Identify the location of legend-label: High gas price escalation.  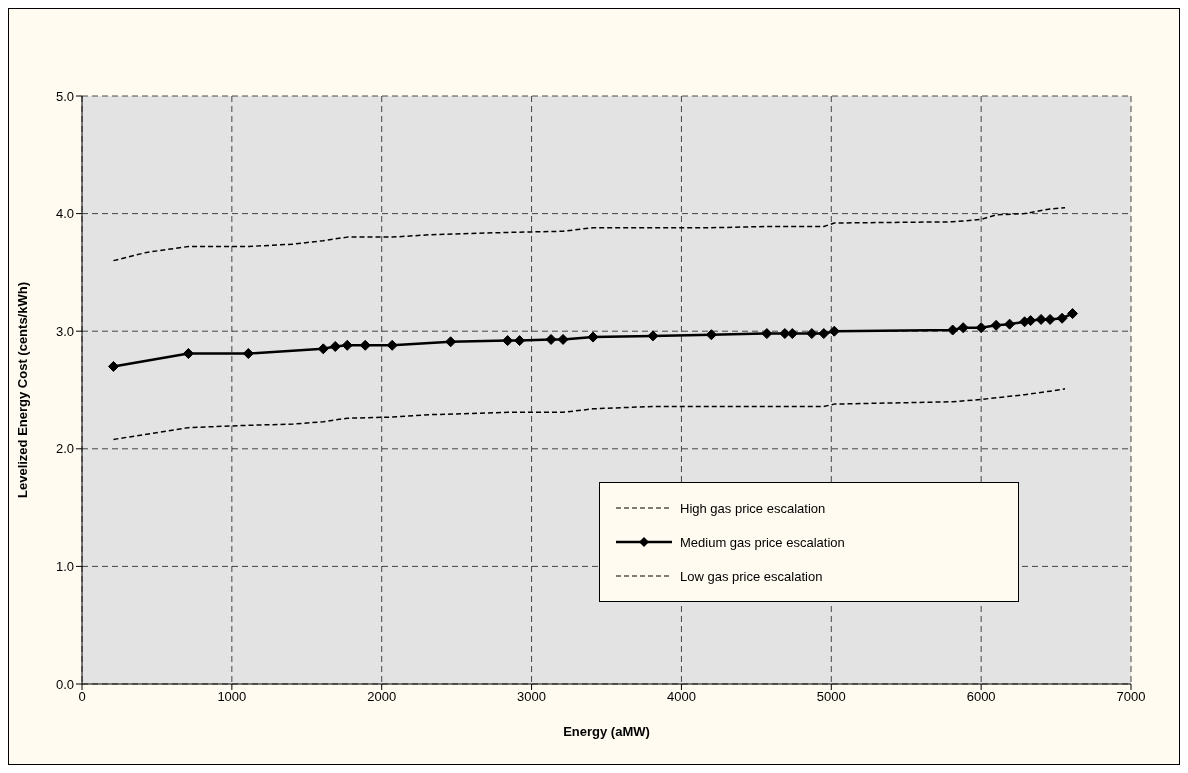
(753, 508).